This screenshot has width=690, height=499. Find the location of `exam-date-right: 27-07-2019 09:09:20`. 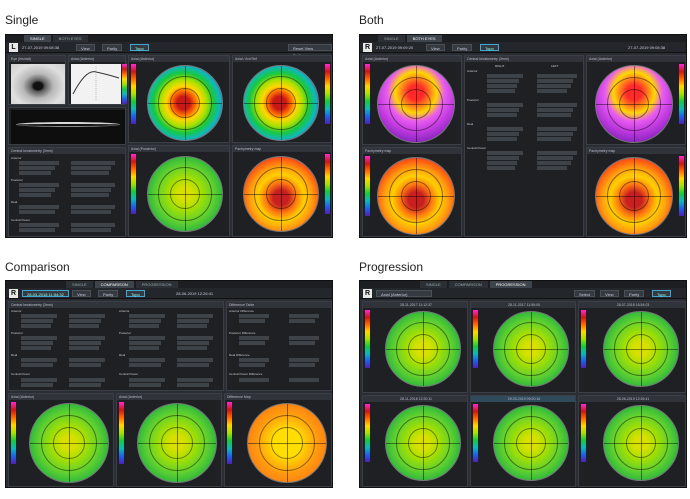

exam-date-right: 27-07-2019 09:09:20 is located at coordinates (395, 47).